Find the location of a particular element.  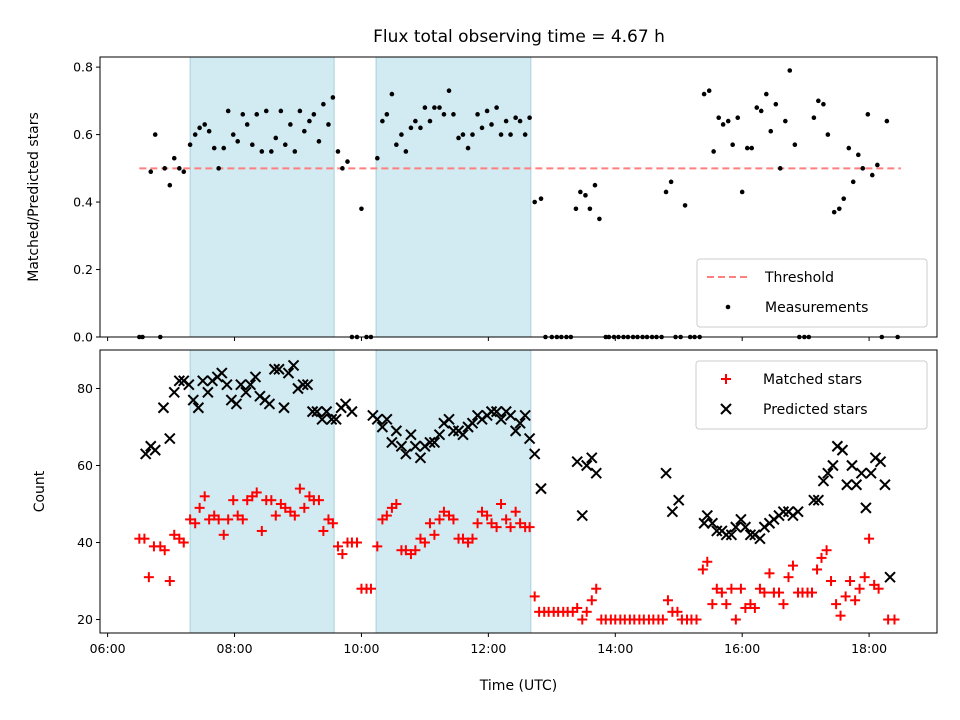

top-y-axis-label: Matched/Predicted stars is located at coordinates (34, 197).